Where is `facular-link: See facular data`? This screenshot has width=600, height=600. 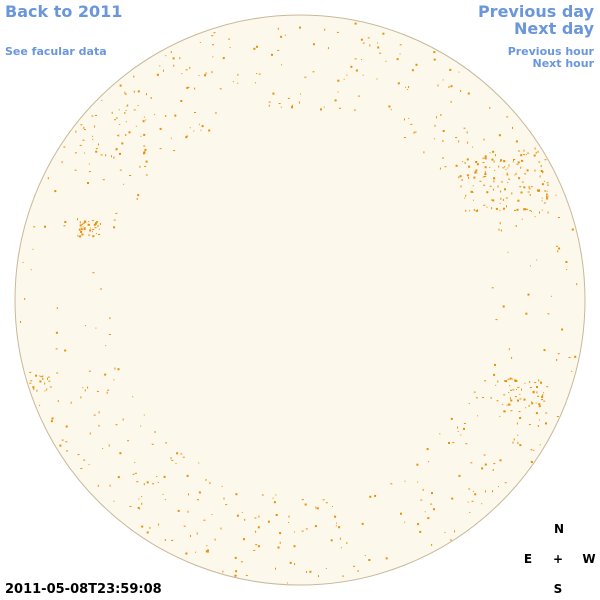 facular-link: See facular data is located at coordinates (56, 51).